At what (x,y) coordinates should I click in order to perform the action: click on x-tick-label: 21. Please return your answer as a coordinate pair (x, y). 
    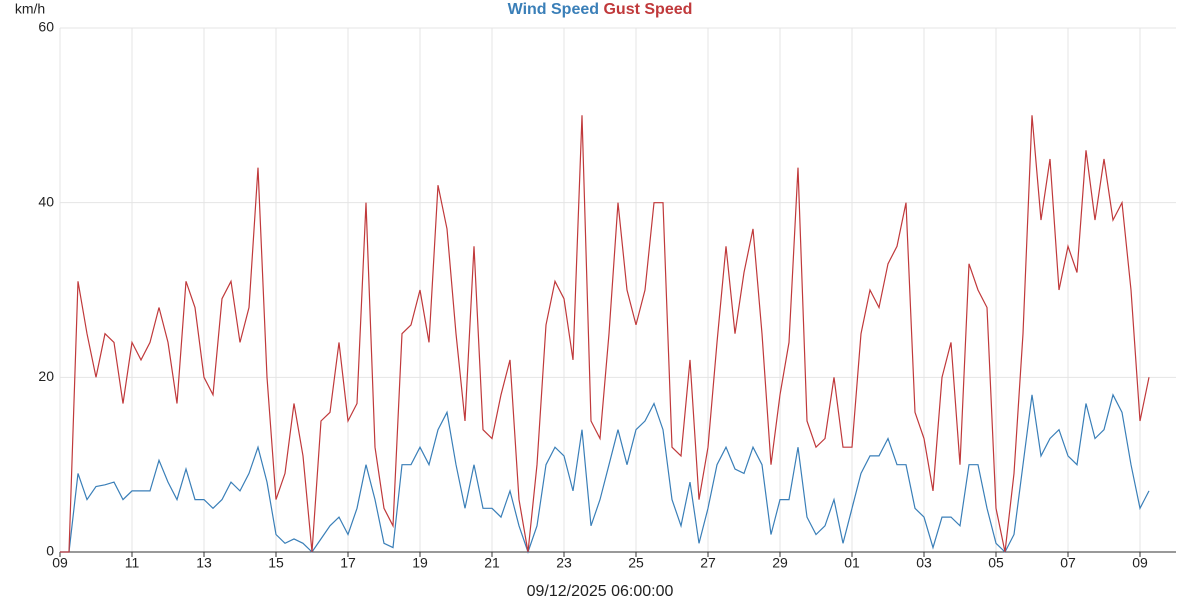
    Looking at the image, I should click on (492, 563).